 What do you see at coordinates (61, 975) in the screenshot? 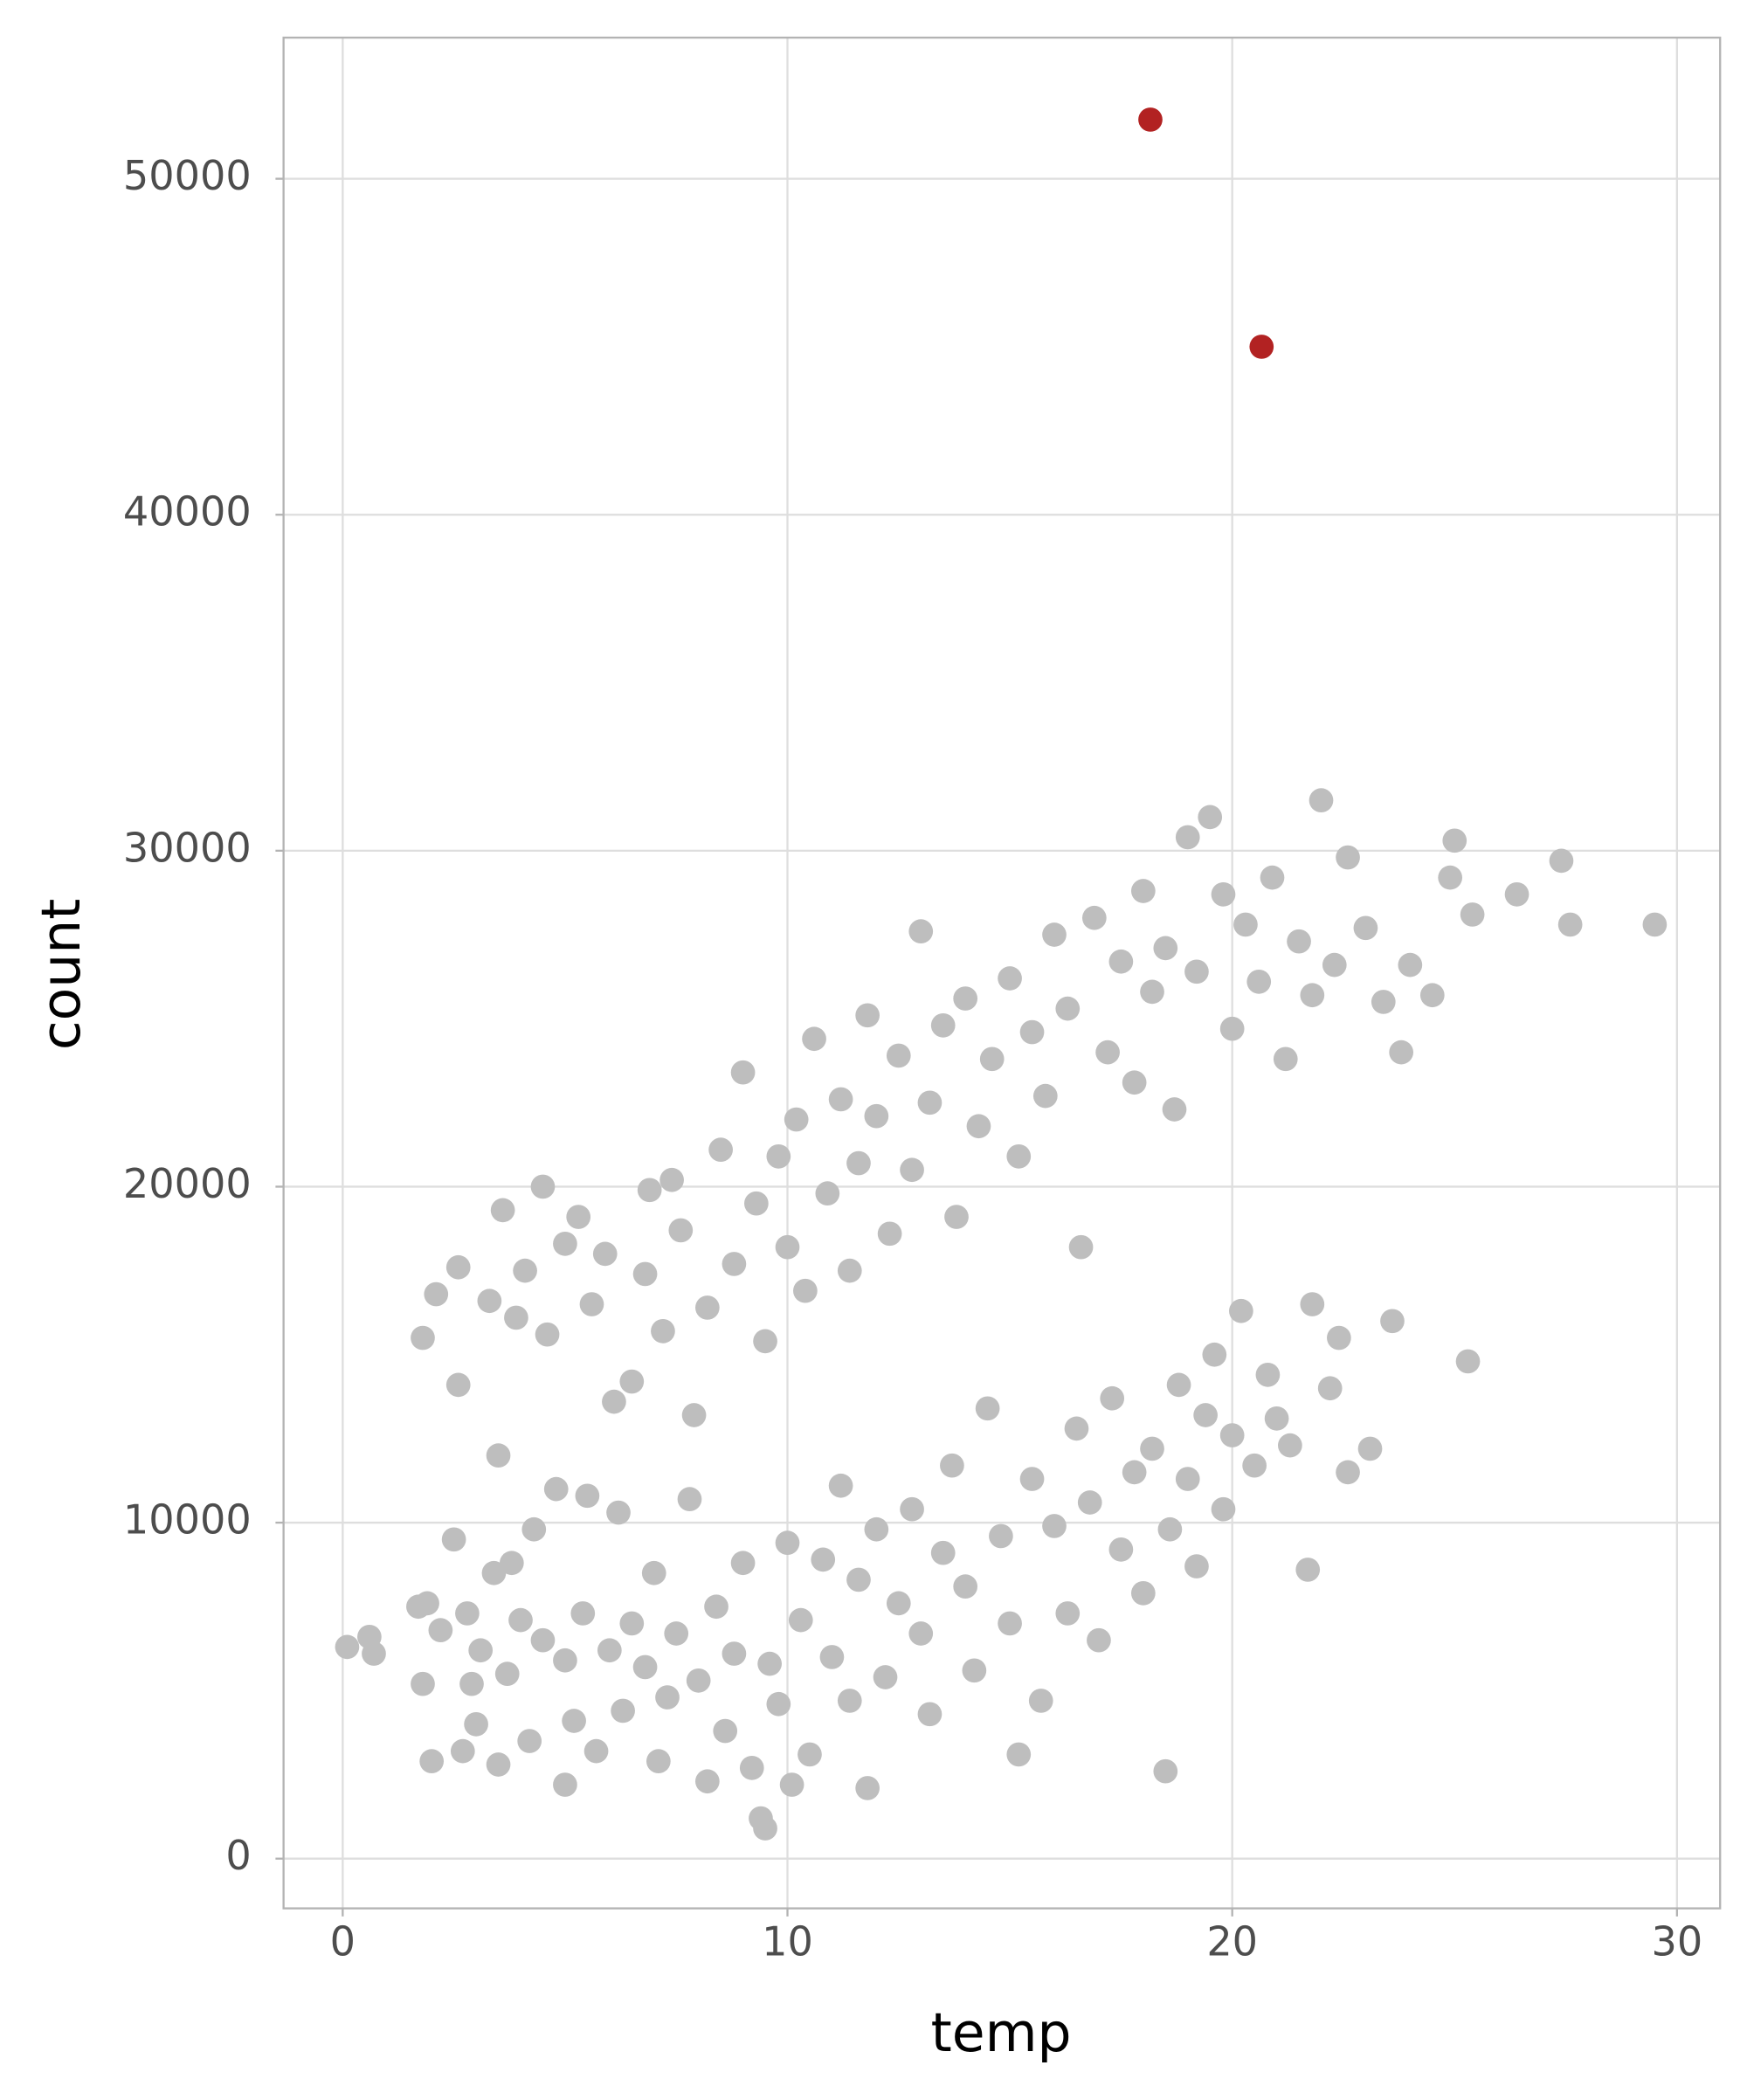
I see `y-axis-title: count` at bounding box center [61, 975].